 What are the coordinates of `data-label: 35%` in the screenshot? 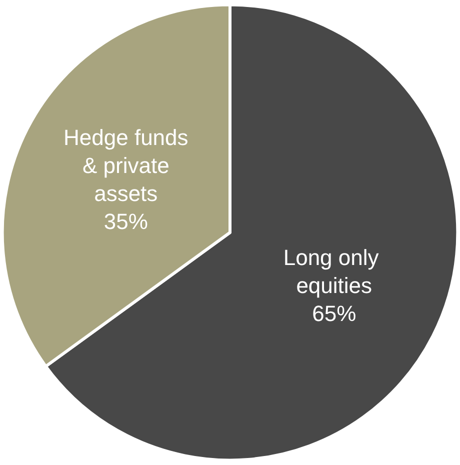 It's located at (126, 221).